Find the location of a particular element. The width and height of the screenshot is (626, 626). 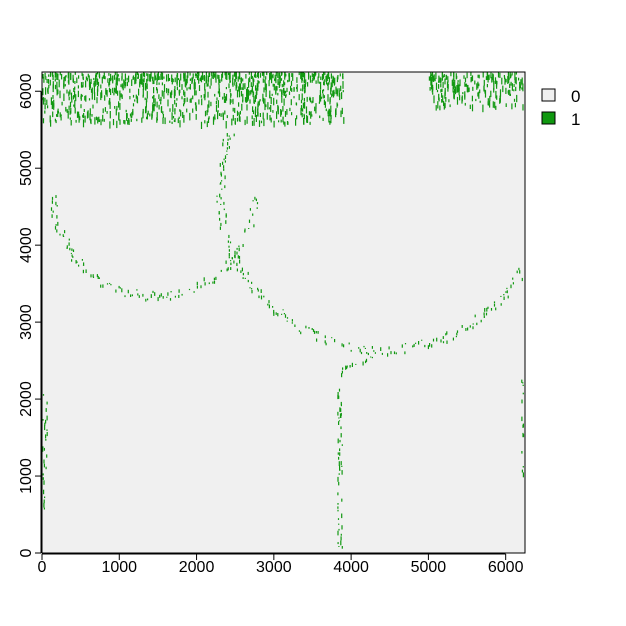

x-tick-label: 6000 is located at coordinates (506, 567).